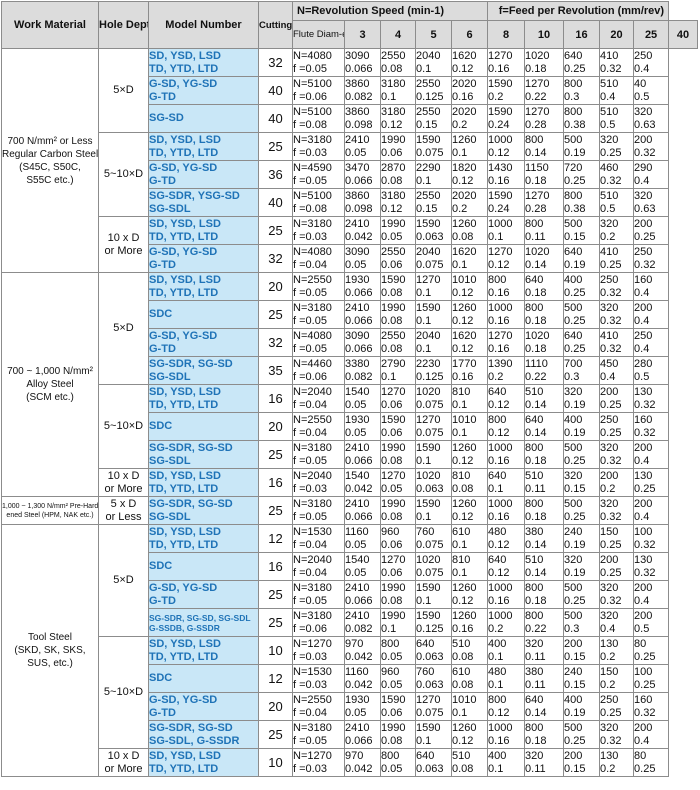 The image size is (700, 790). Describe the element at coordinates (393, 55) in the screenshot. I see `revolution-value: 2550` at that location.